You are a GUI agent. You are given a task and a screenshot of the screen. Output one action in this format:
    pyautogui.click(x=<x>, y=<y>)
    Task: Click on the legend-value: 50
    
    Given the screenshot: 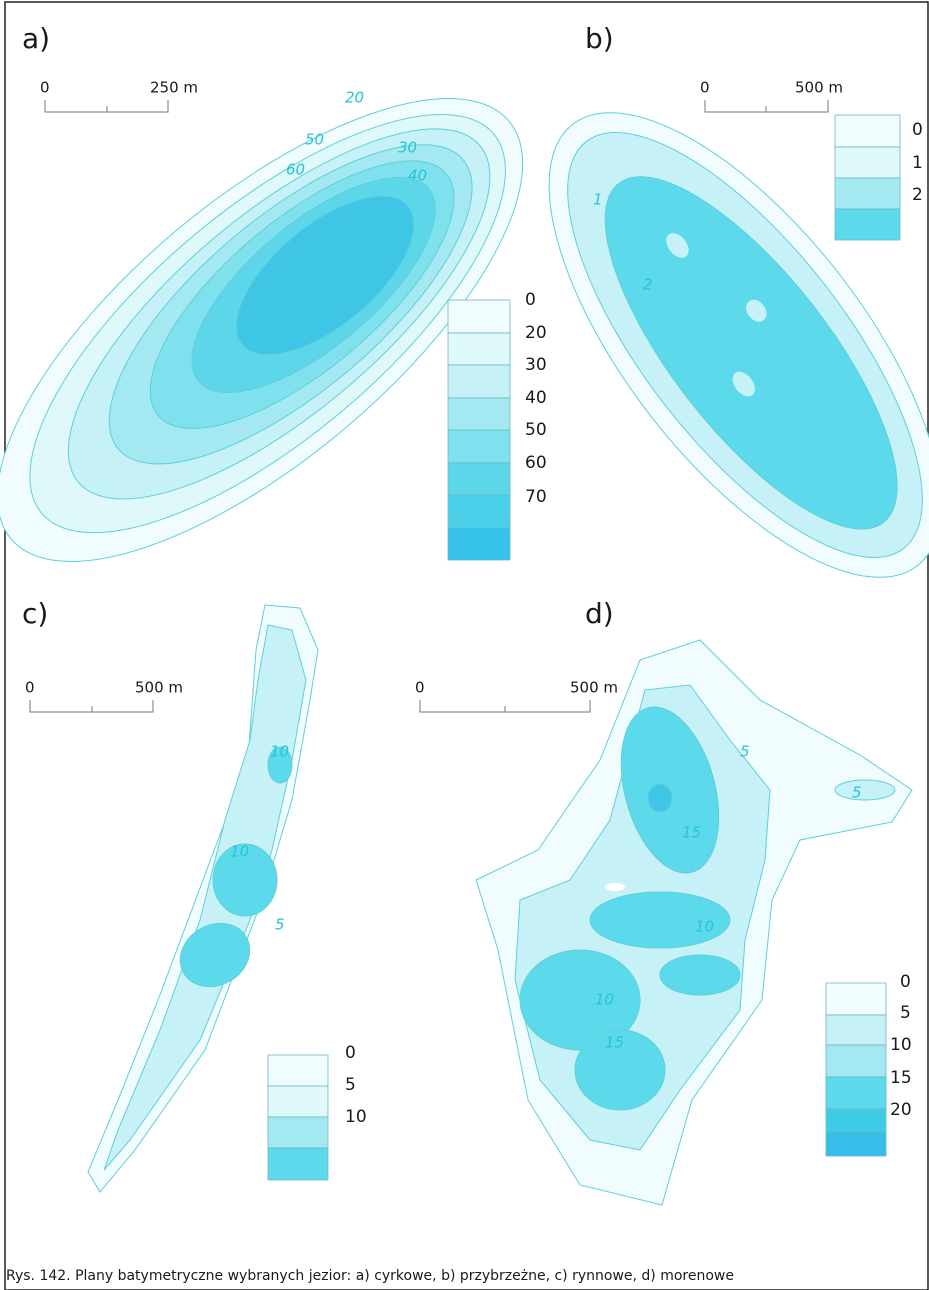 What is the action you would take?
    pyautogui.click(x=536, y=430)
    